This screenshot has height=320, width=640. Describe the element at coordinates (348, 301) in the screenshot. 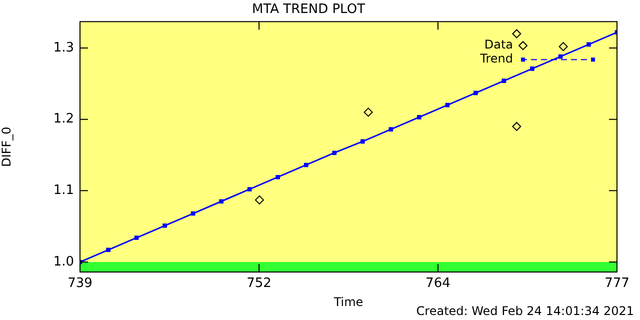

I see `x-axis-title: Time` at that location.